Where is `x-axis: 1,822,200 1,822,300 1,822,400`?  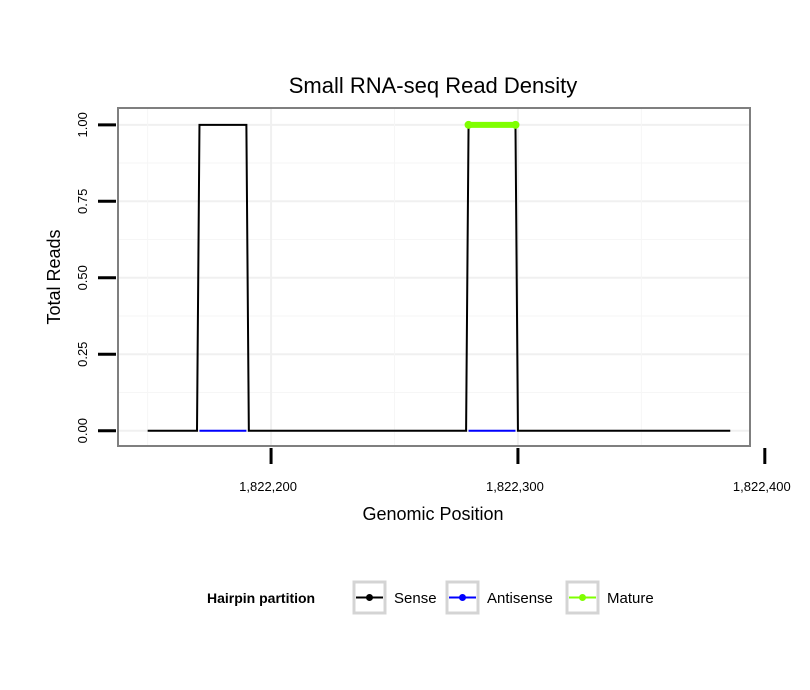
x-axis: 1,822,200 1,822,300 1,822,400 is located at coordinates (515, 471).